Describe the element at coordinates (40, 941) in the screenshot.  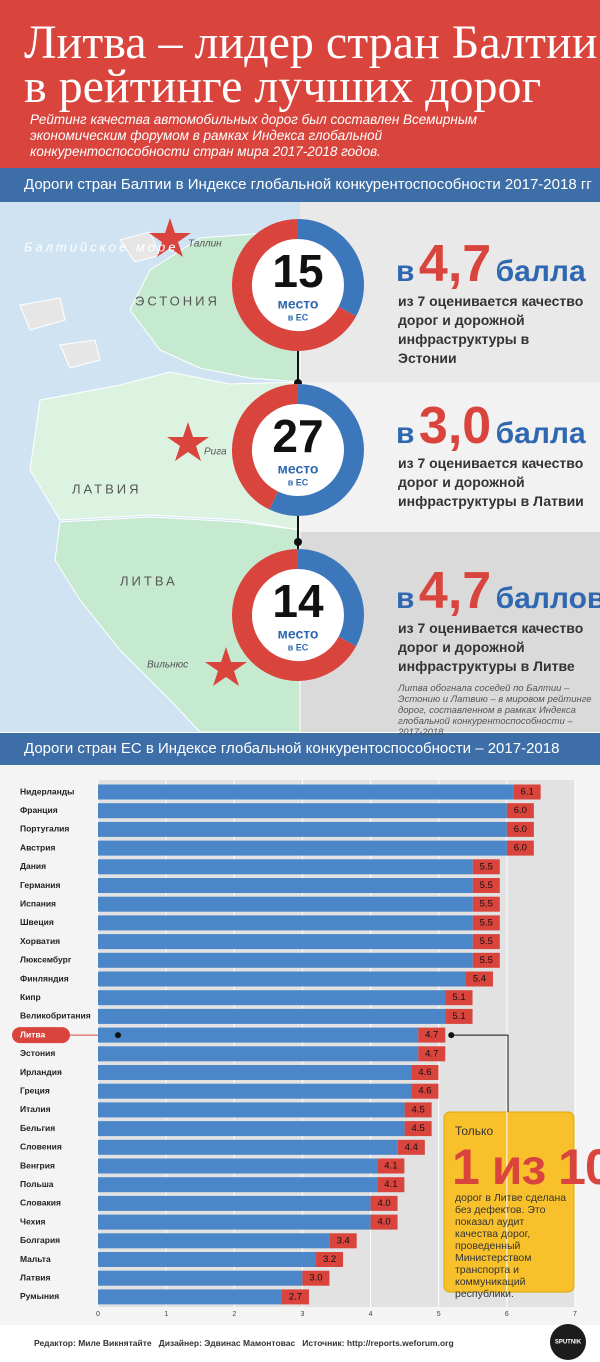
I see `y-tick-label: Хорватия` at that location.